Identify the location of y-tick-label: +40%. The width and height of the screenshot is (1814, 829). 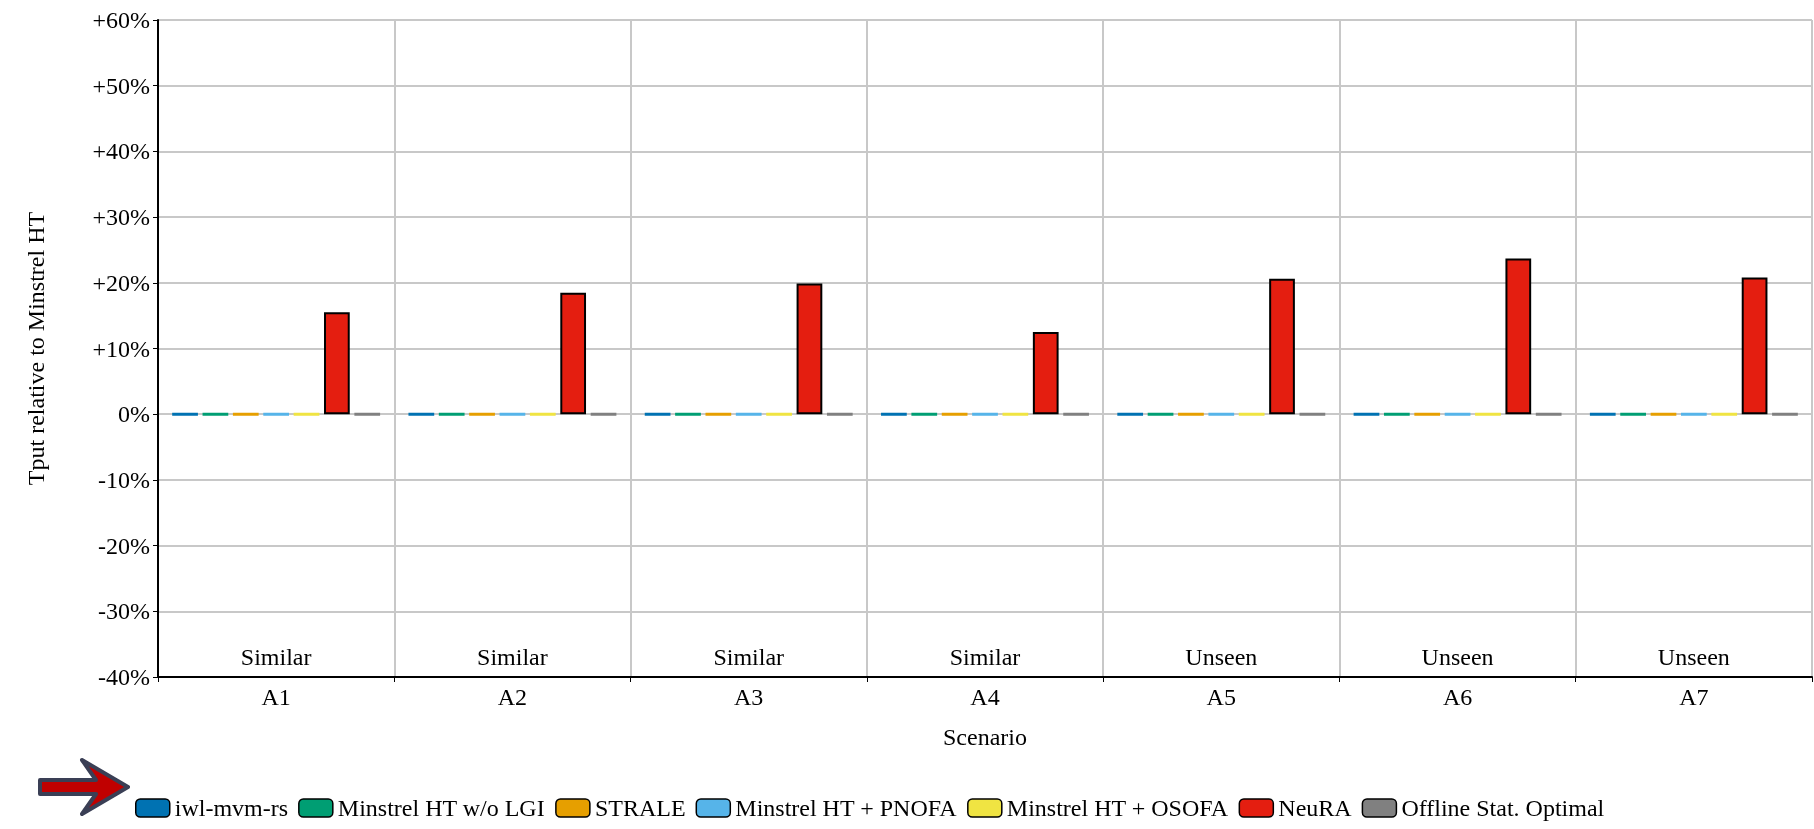
(121, 151).